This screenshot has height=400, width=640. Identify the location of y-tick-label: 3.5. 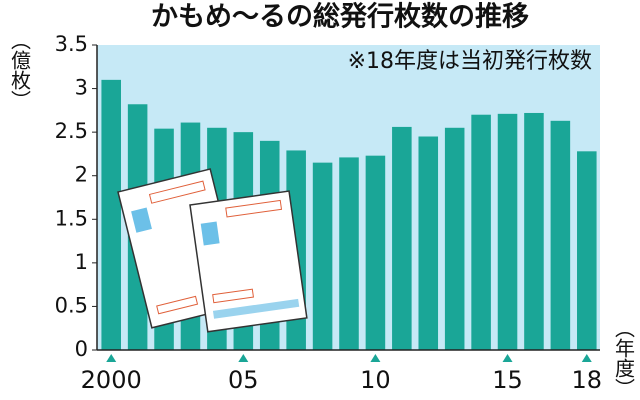
(71, 44).